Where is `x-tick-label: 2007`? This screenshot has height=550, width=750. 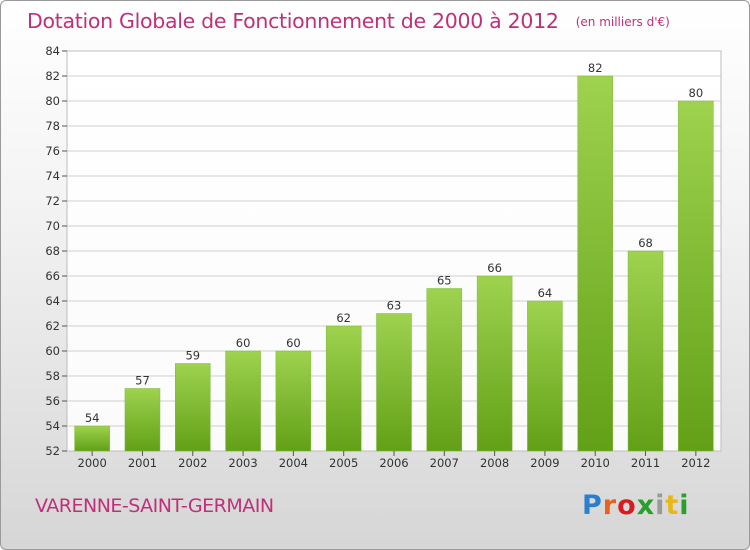
x-tick-label: 2007 is located at coordinates (444, 463).